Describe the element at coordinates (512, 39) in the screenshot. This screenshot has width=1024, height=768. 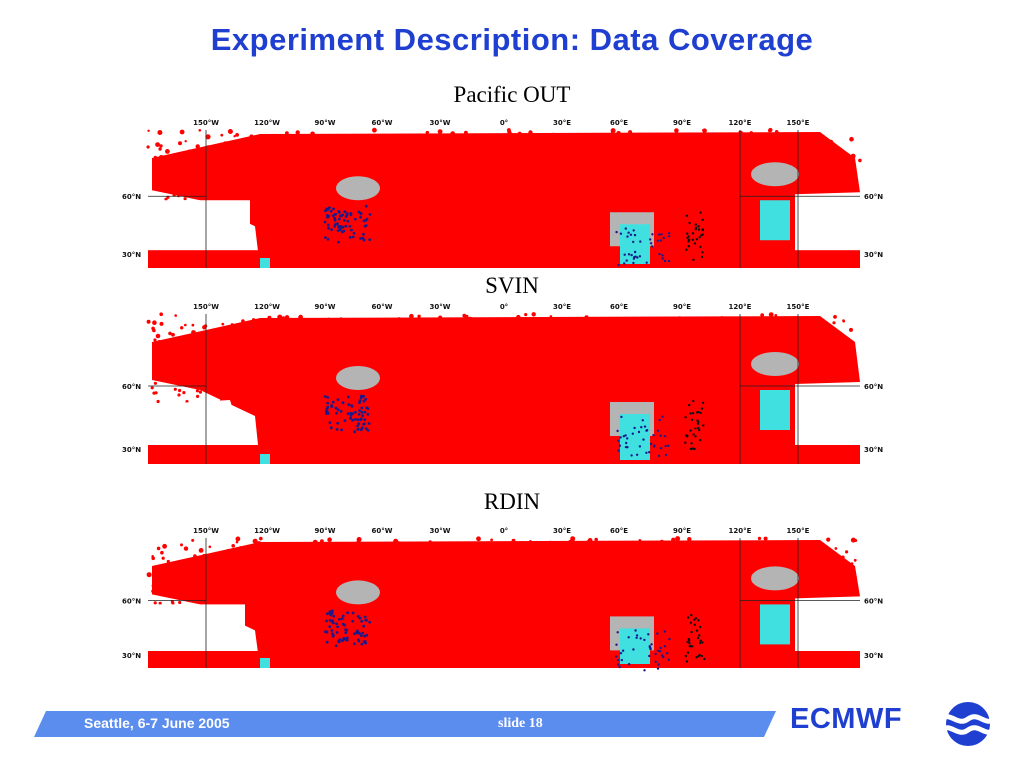
I see `slide-title: Experiment Description: Data Coverage` at that location.